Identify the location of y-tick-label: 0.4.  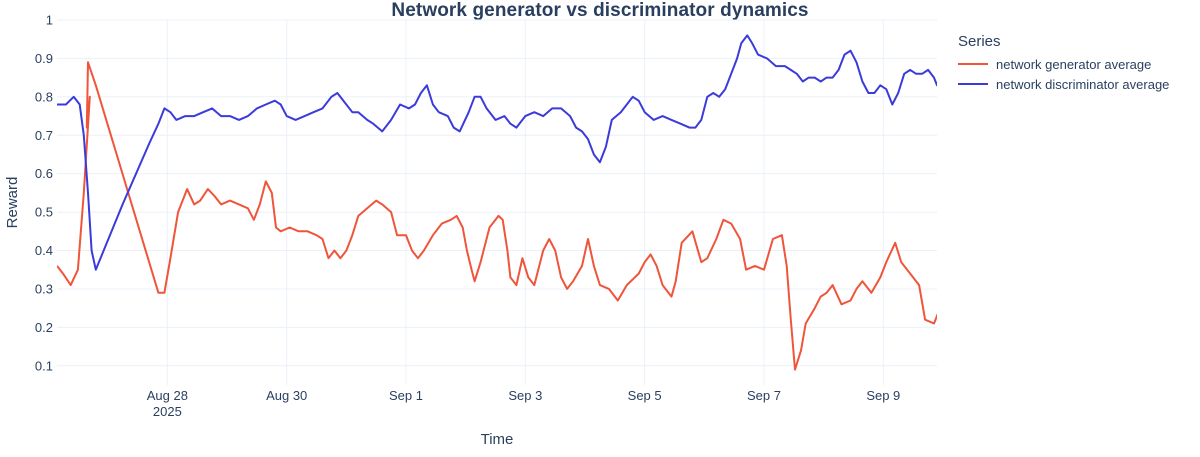
(44, 250).